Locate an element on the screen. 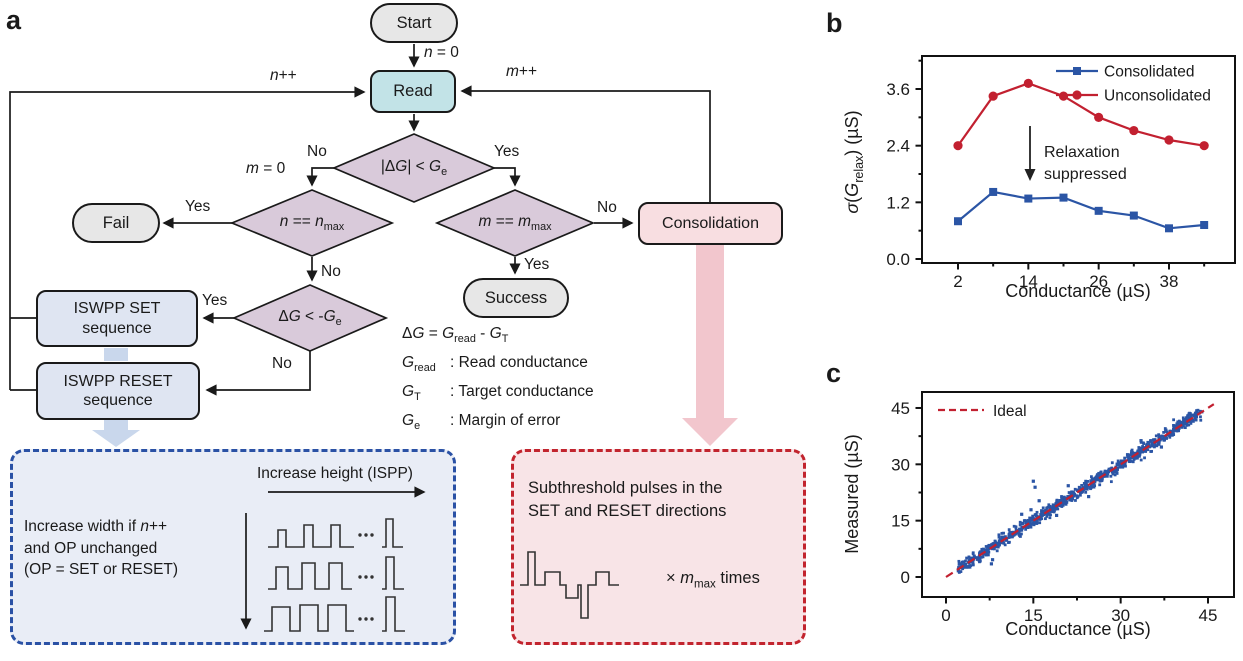  svg-text: 2.4 is located at coordinates (898, 146).